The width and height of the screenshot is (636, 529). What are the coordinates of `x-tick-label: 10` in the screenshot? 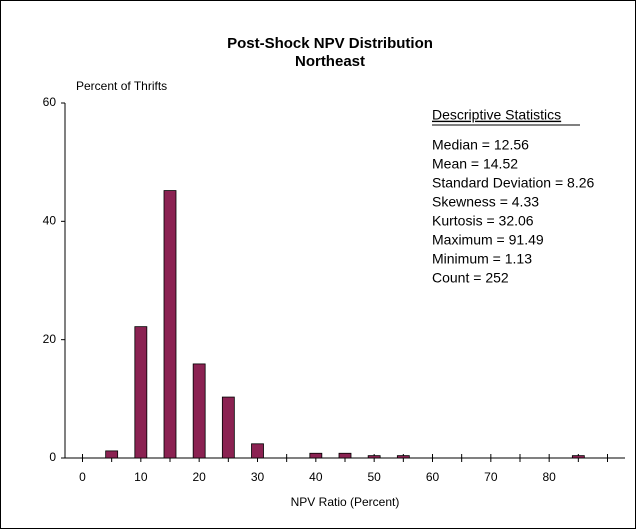 It's located at (141, 477).